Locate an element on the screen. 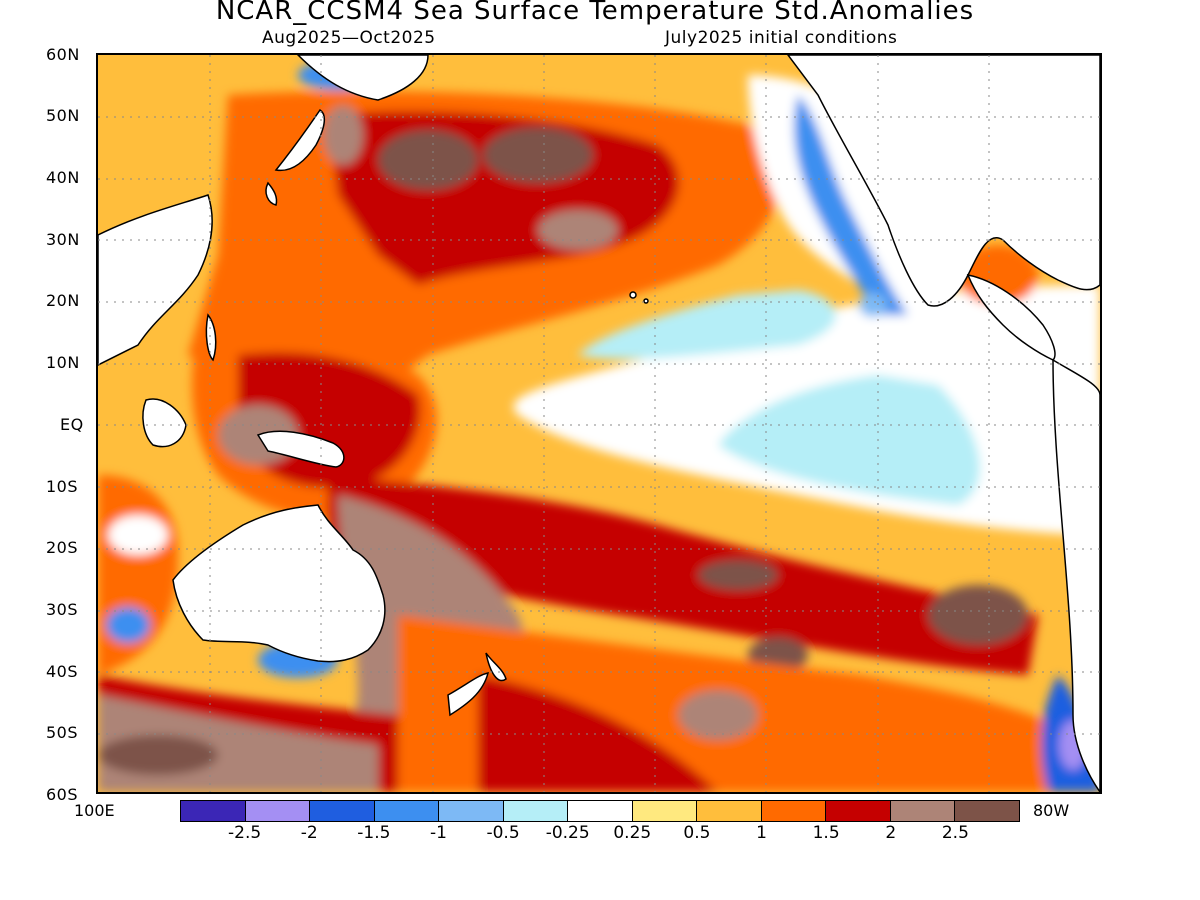 The height and width of the screenshot is (900, 1200). lat-label-10s: 10S is located at coordinates (62, 486).